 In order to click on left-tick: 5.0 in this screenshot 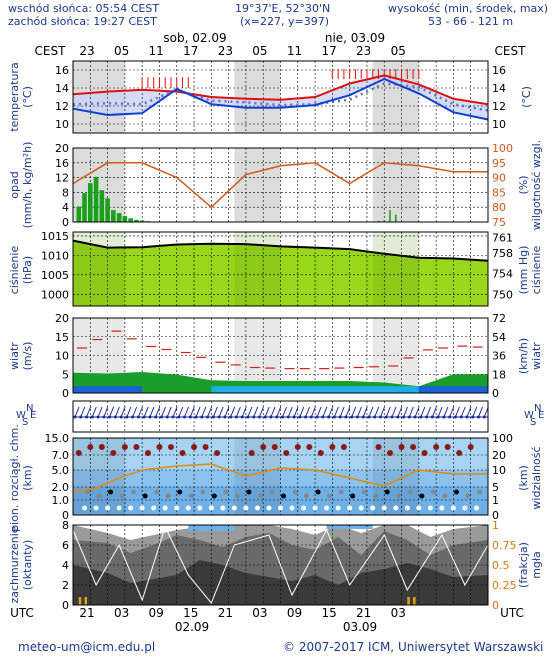, I will do `click(61, 470)`.